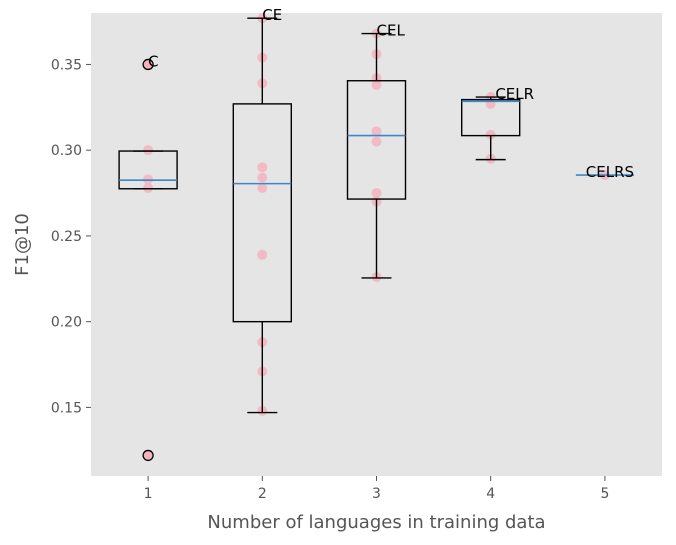 The width and height of the screenshot is (676, 545). What do you see at coordinates (66, 237) in the screenshot?
I see `y-tick-label: 0.25` at bounding box center [66, 237].